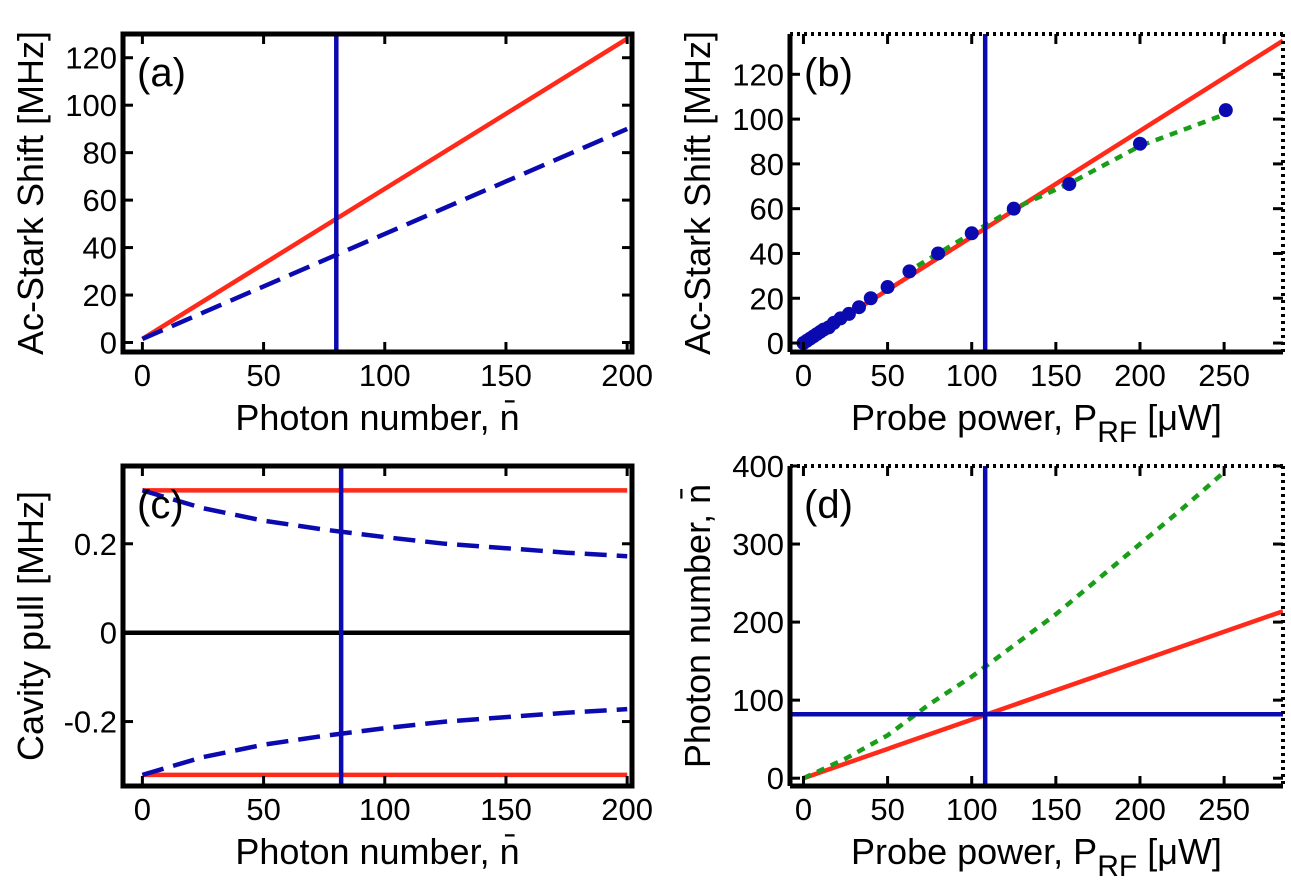  What do you see at coordinates (1179, 417) in the screenshot?
I see `x-axis-title-unit-b: [μW]` at bounding box center [1179, 417].